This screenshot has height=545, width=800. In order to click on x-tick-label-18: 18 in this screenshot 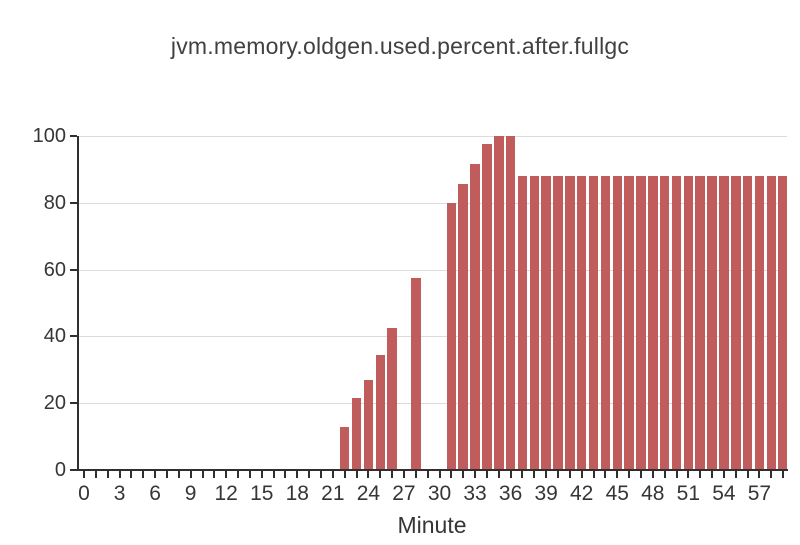, I will do `click(297, 493)`.